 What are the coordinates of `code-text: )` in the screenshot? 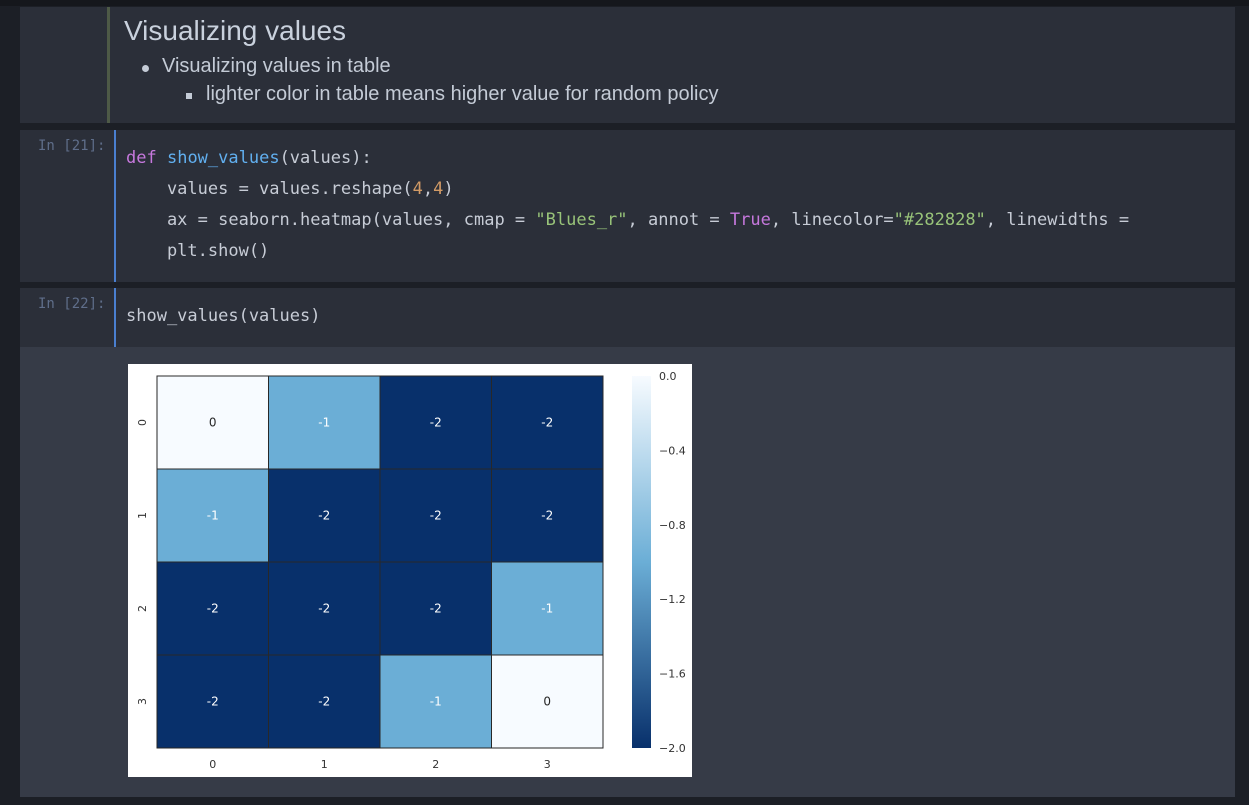 It's located at (448, 189).